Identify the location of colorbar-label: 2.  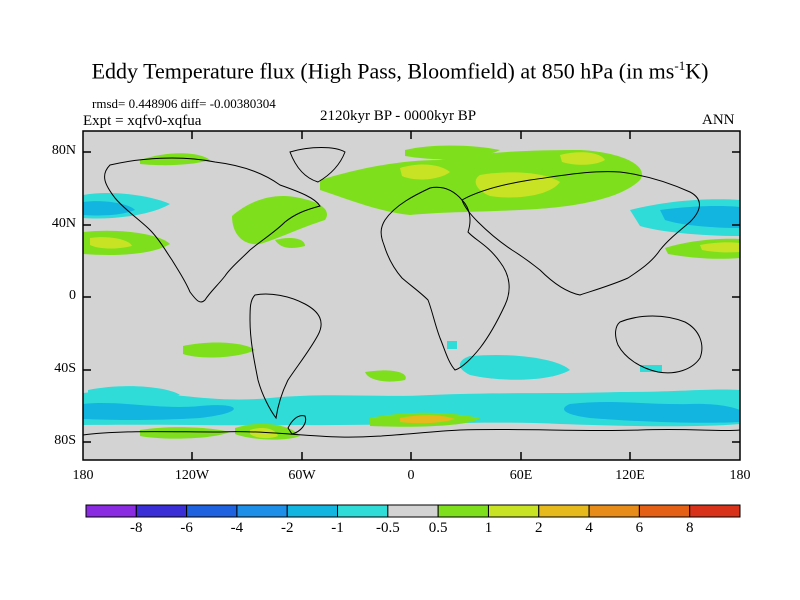
(539, 528).